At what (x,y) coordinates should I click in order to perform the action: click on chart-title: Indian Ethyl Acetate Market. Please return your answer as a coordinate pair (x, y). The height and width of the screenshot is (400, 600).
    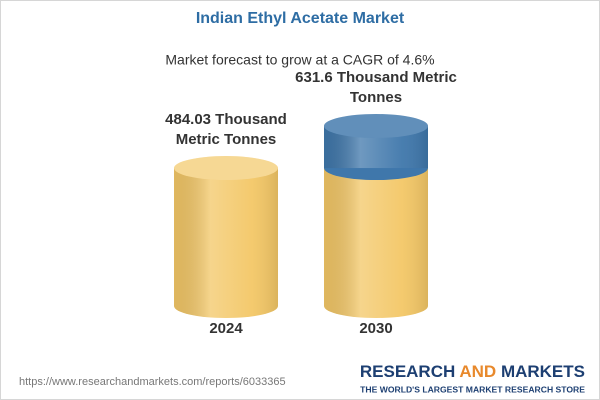
    Looking at the image, I should click on (300, 18).